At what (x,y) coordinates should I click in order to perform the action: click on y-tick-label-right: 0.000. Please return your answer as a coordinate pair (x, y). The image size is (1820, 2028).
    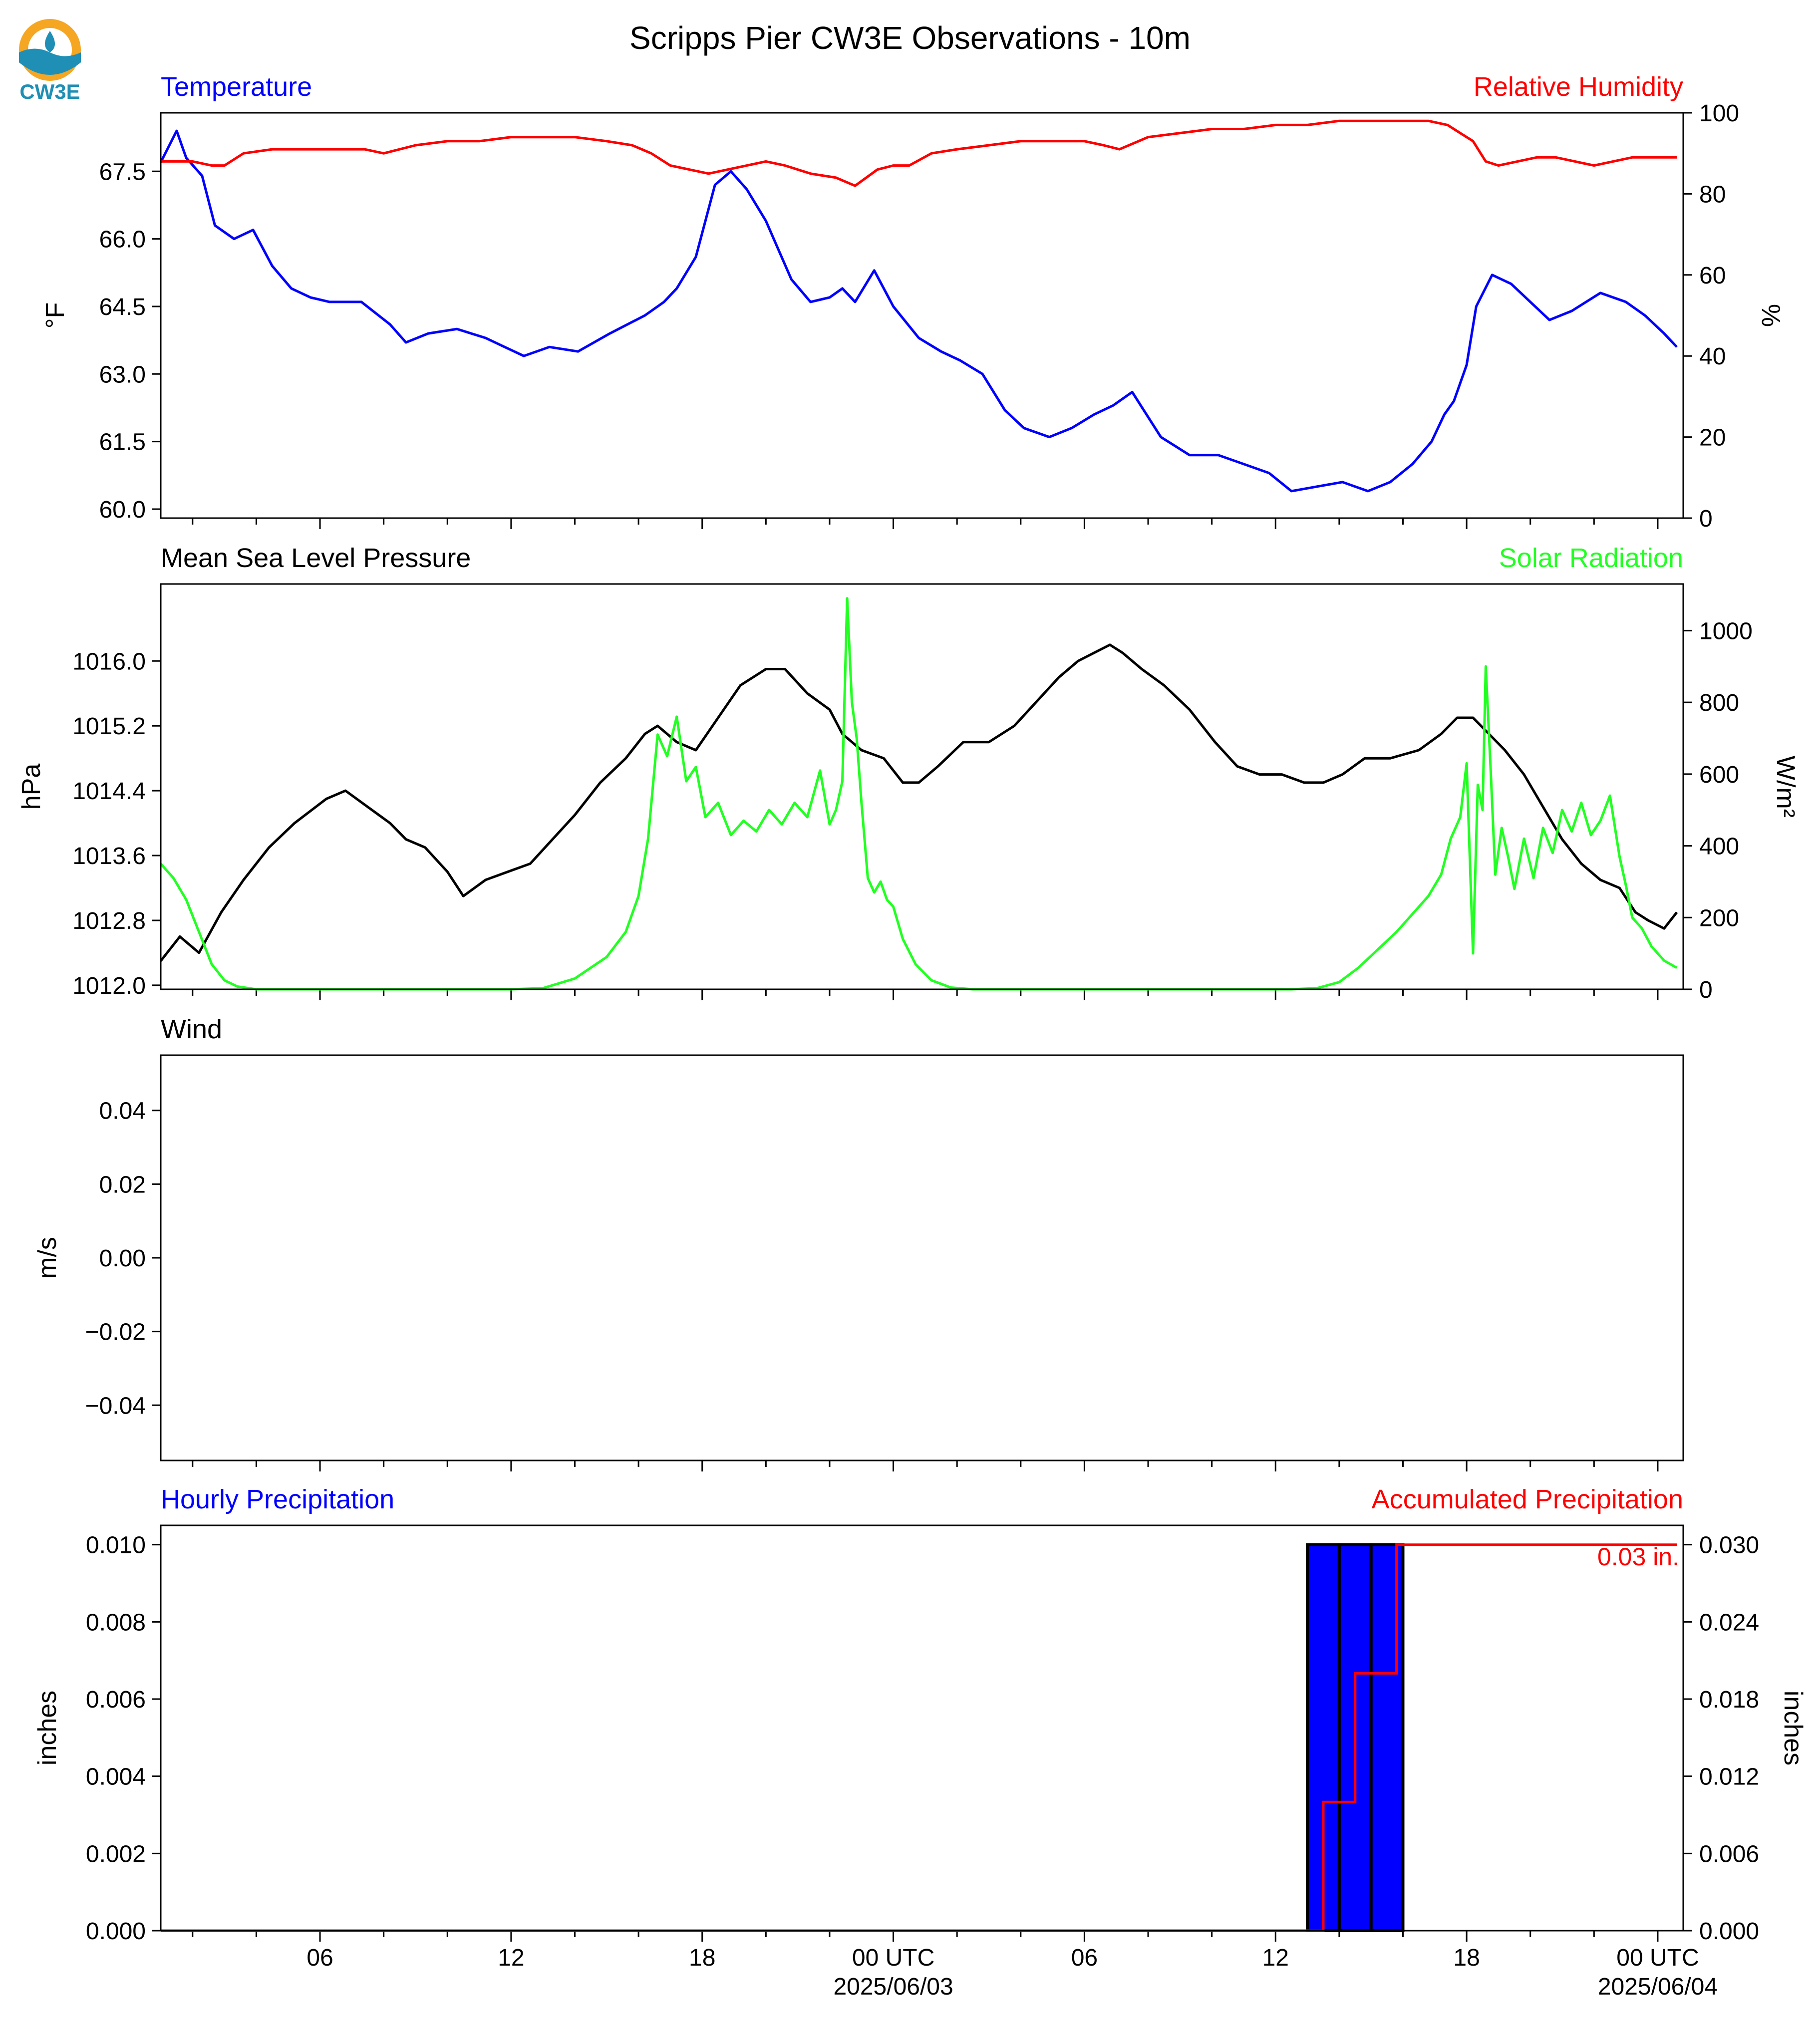
    Looking at the image, I should click on (1729, 1931).